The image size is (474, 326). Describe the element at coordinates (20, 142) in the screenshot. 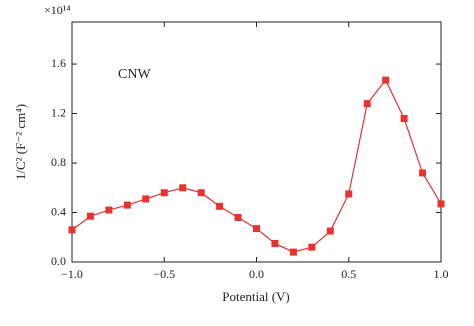

I see `y-axis-label: 1/C² (F⁻² cm⁴)` at that location.